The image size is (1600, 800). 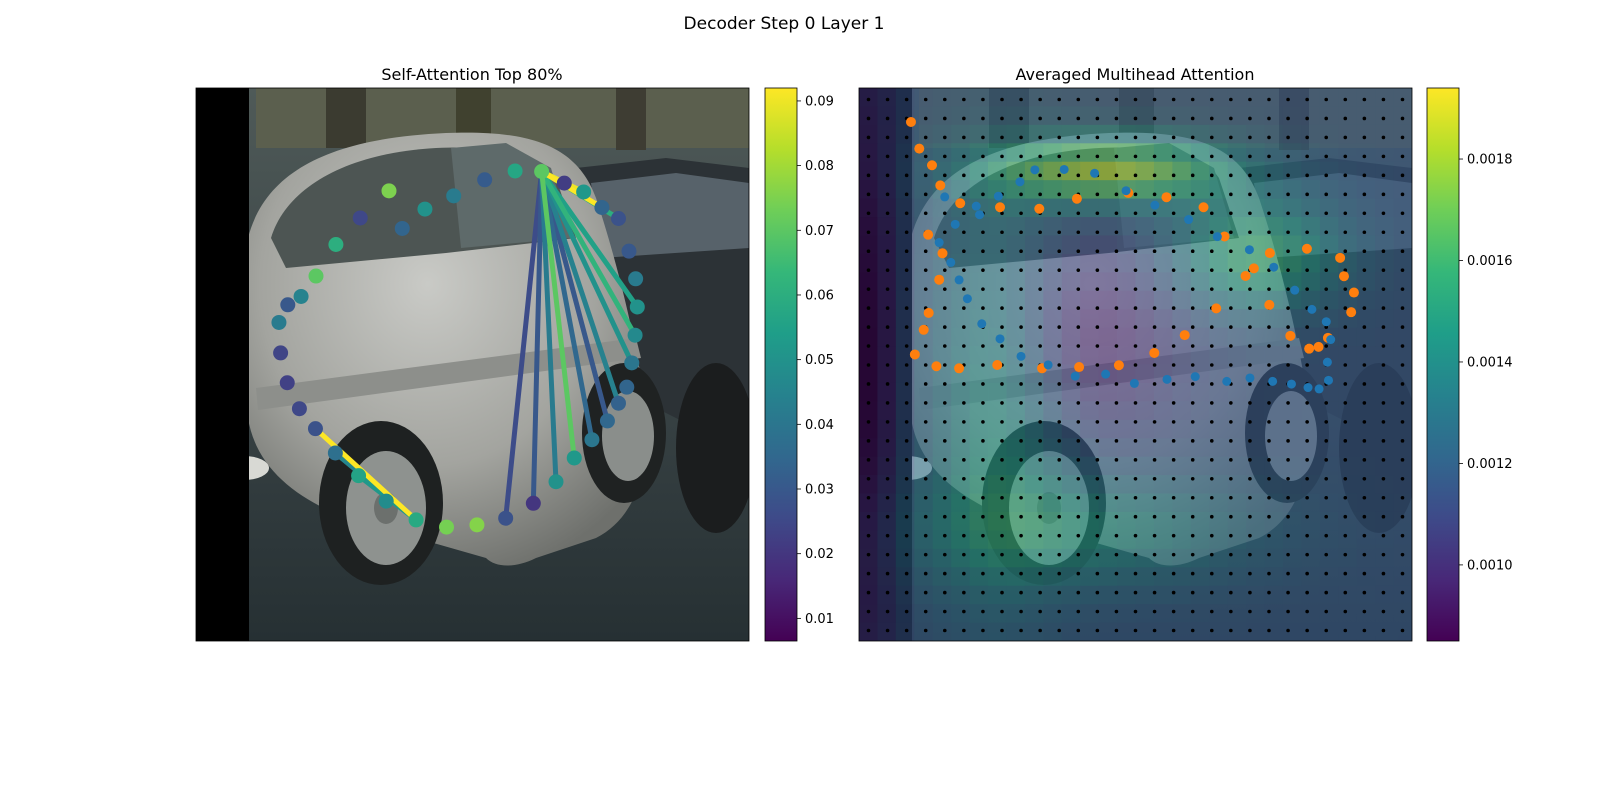 What do you see at coordinates (587, 267) in the screenshot?
I see `attention-edge` at bounding box center [587, 267].